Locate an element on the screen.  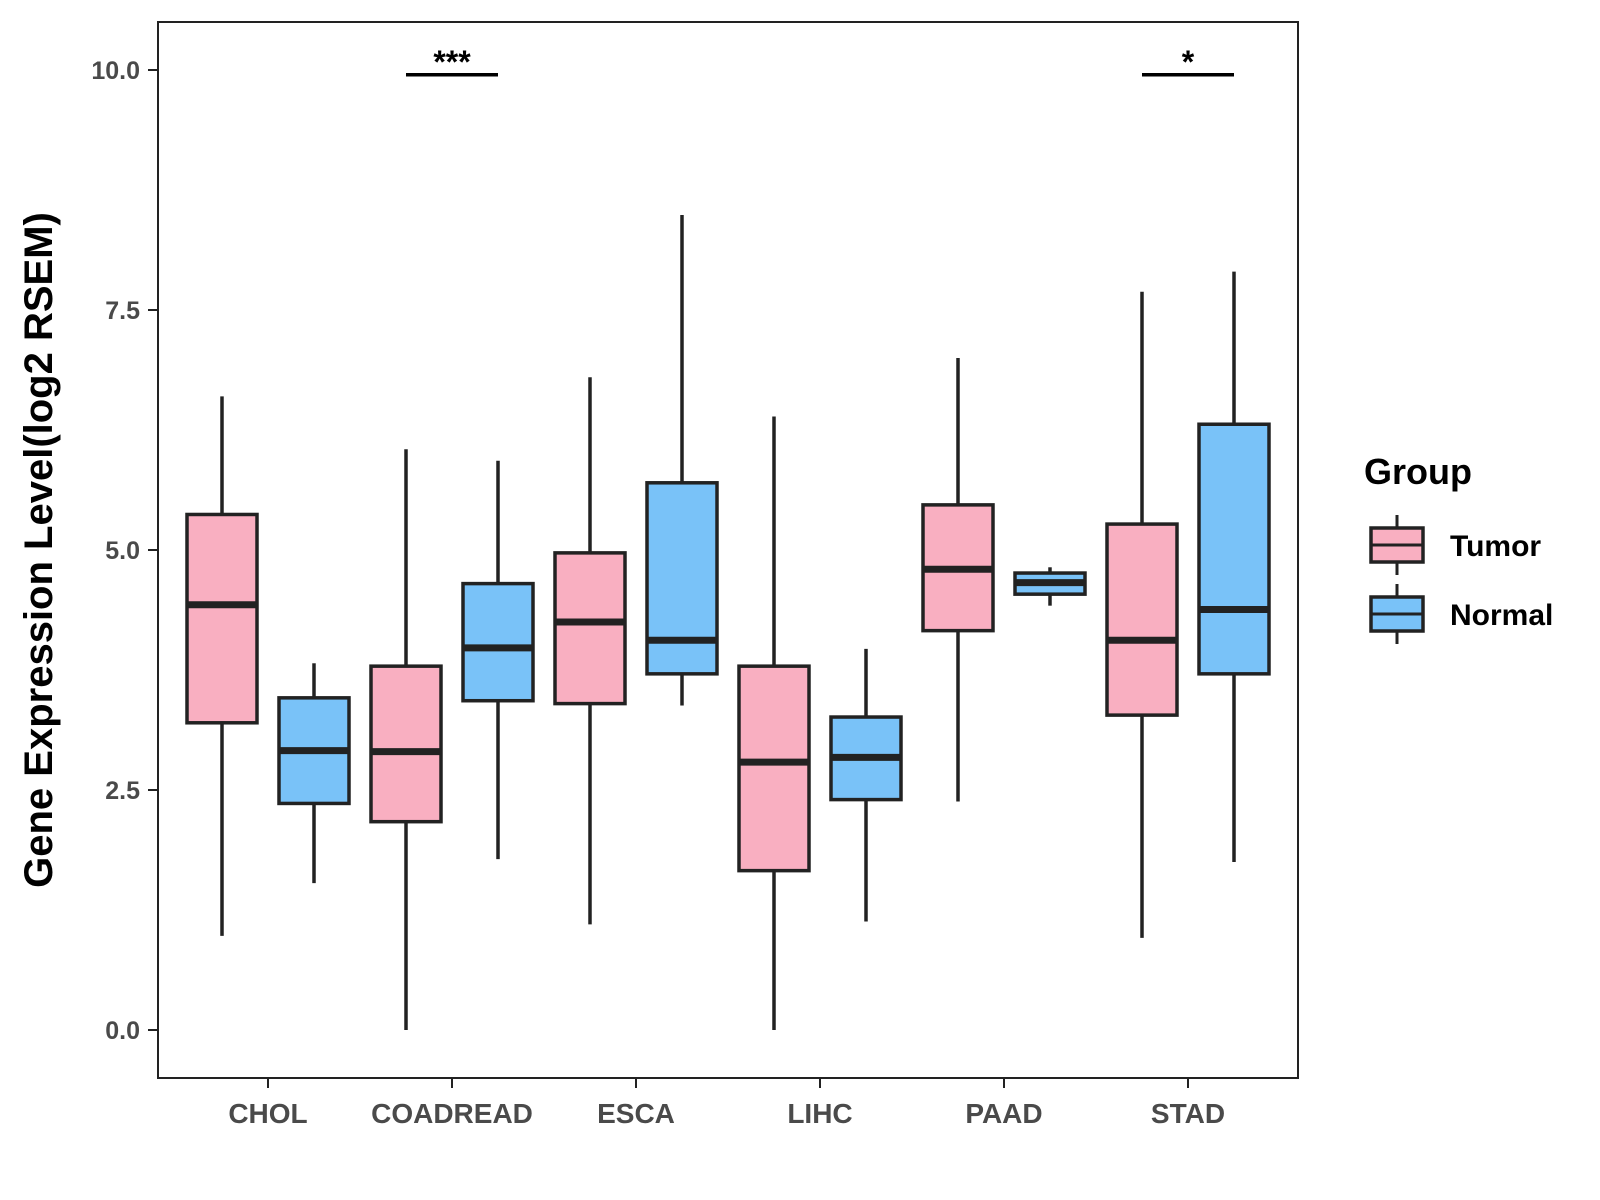
legend-layer: Group Tumor Normal is located at coordinates (1458, 547).